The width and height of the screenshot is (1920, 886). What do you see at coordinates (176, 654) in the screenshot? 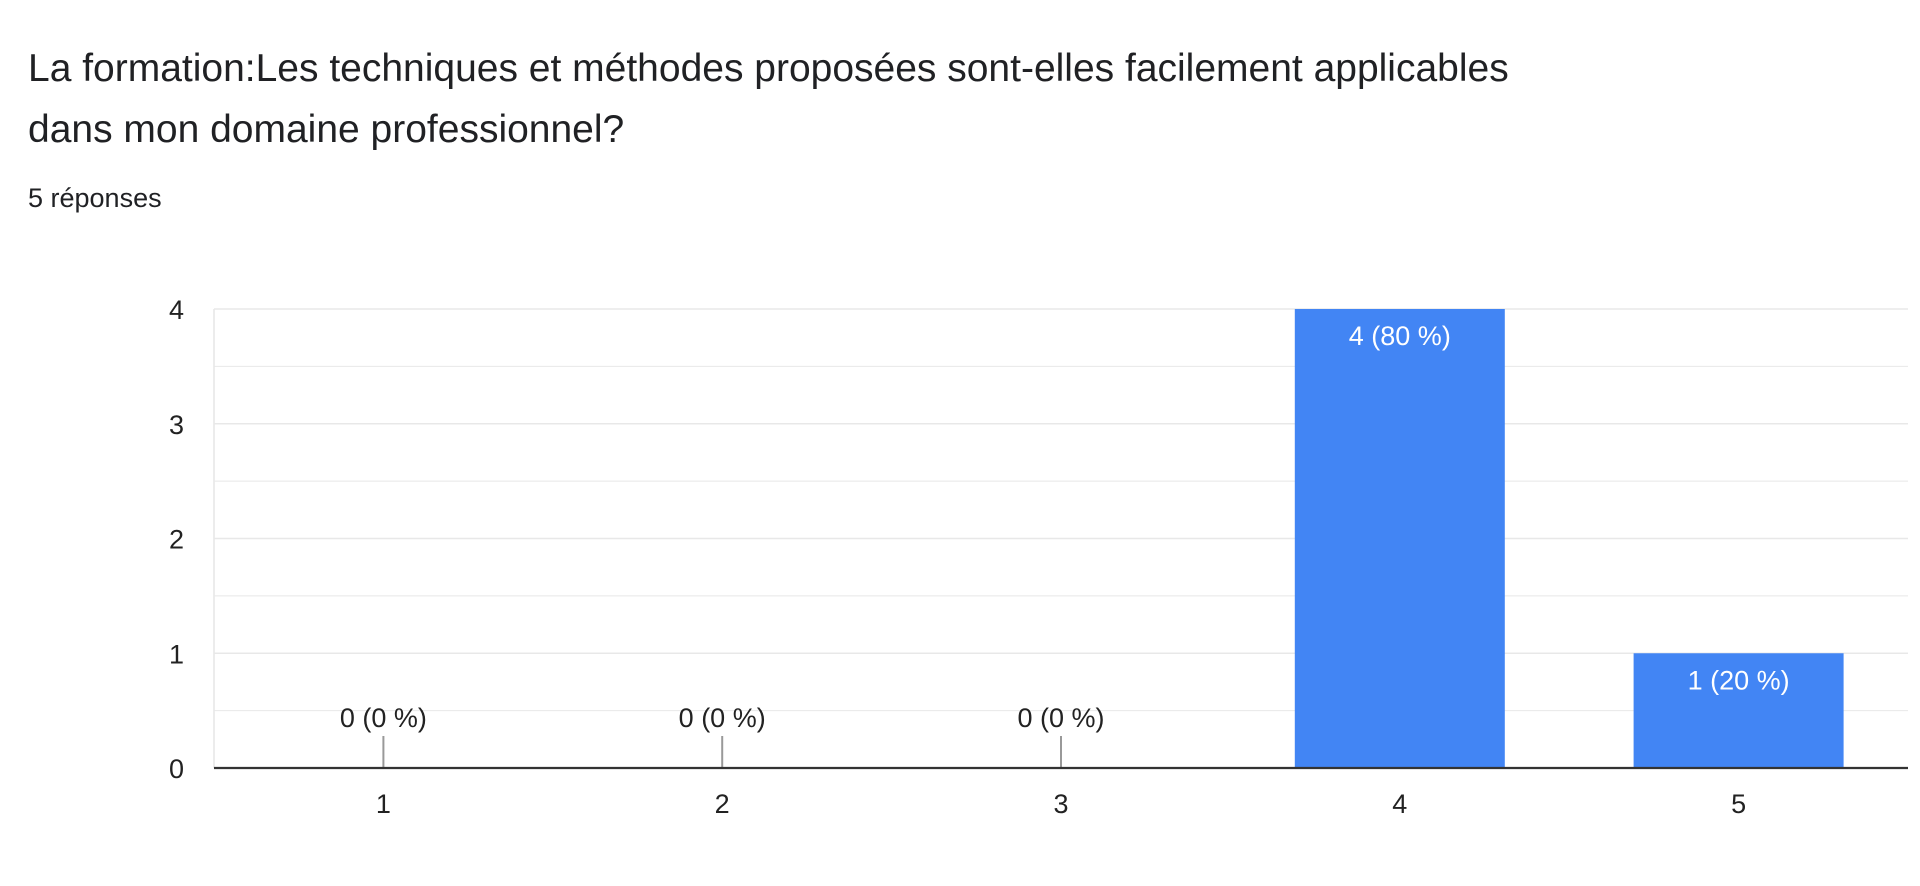
I see `y-tick-label-1: 1` at bounding box center [176, 654].